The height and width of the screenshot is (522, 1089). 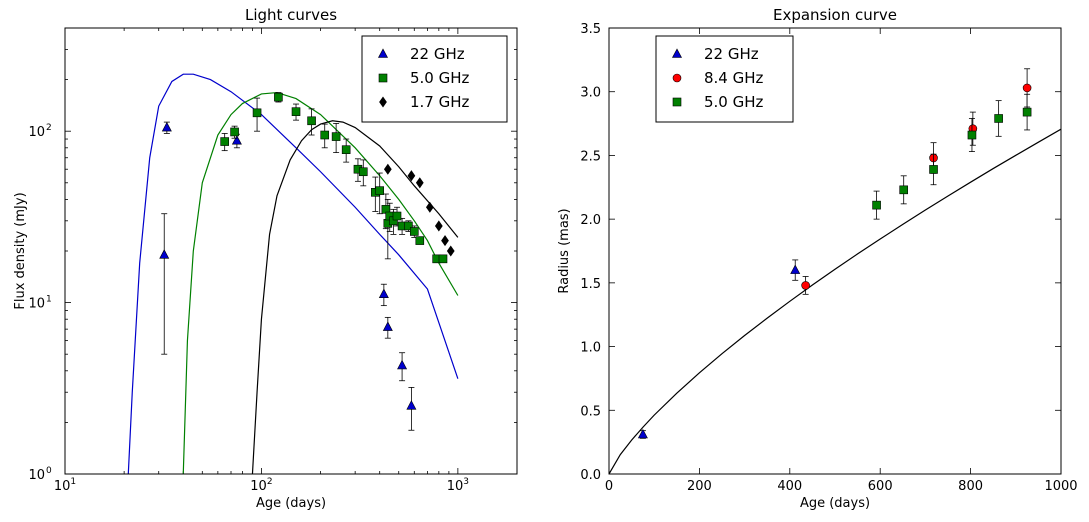 I want to click on legend-label: 1.7 GHz, so click(x=440, y=102).